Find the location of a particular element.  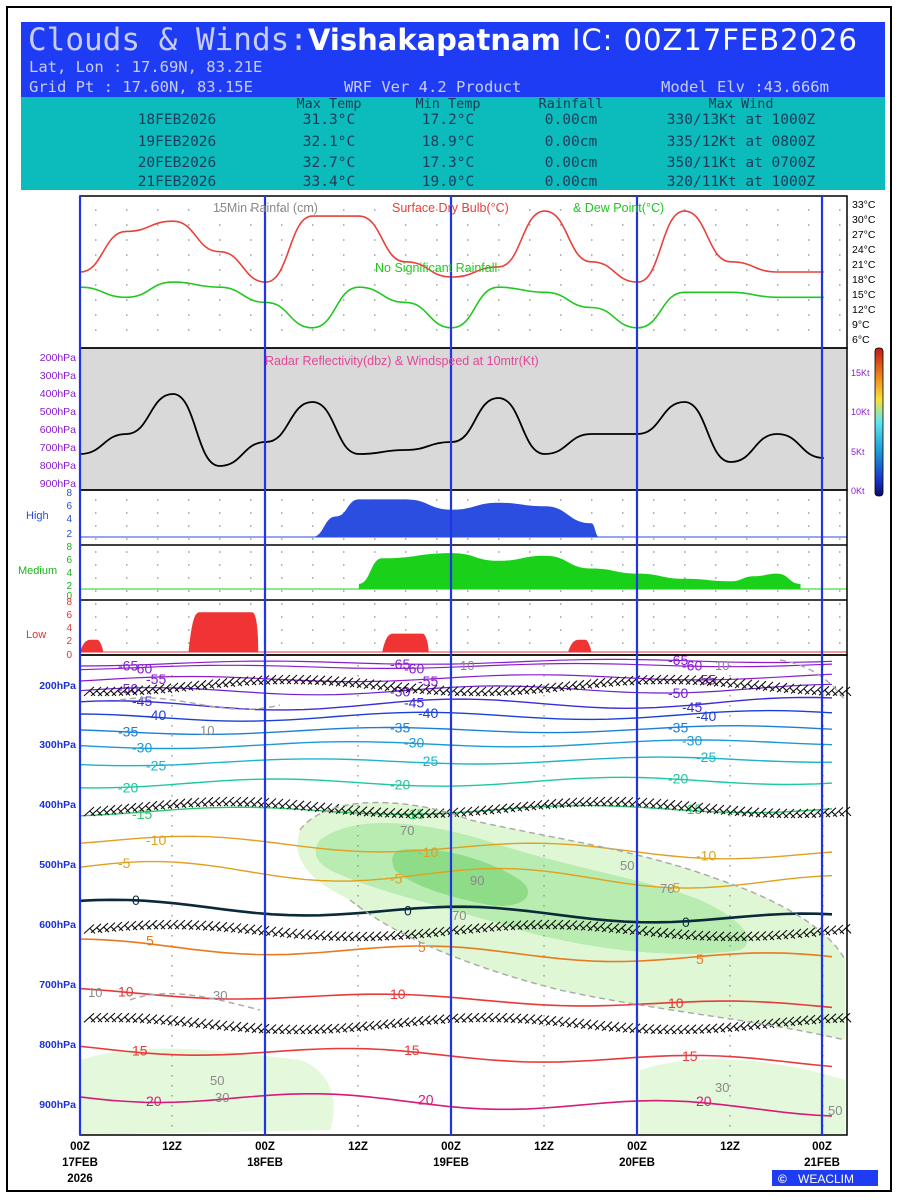

rh-label: 10 is located at coordinates (207, 730).